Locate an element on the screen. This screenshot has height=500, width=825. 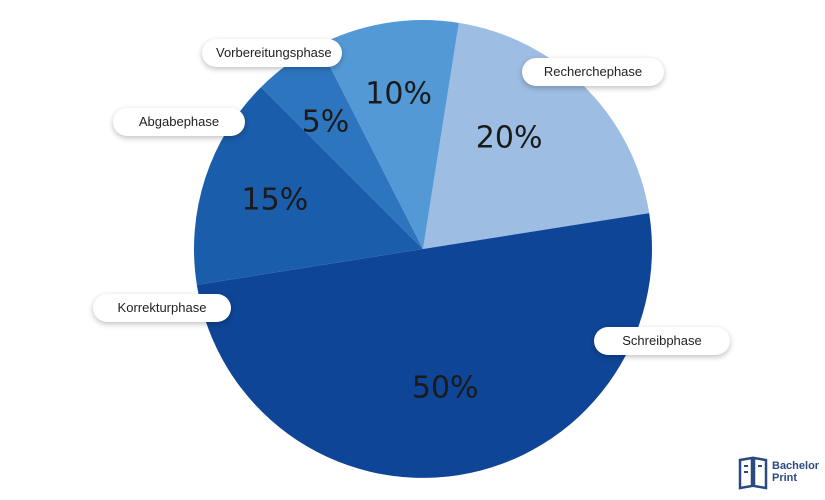
brand-line1: Bachelor is located at coordinates (796, 466).